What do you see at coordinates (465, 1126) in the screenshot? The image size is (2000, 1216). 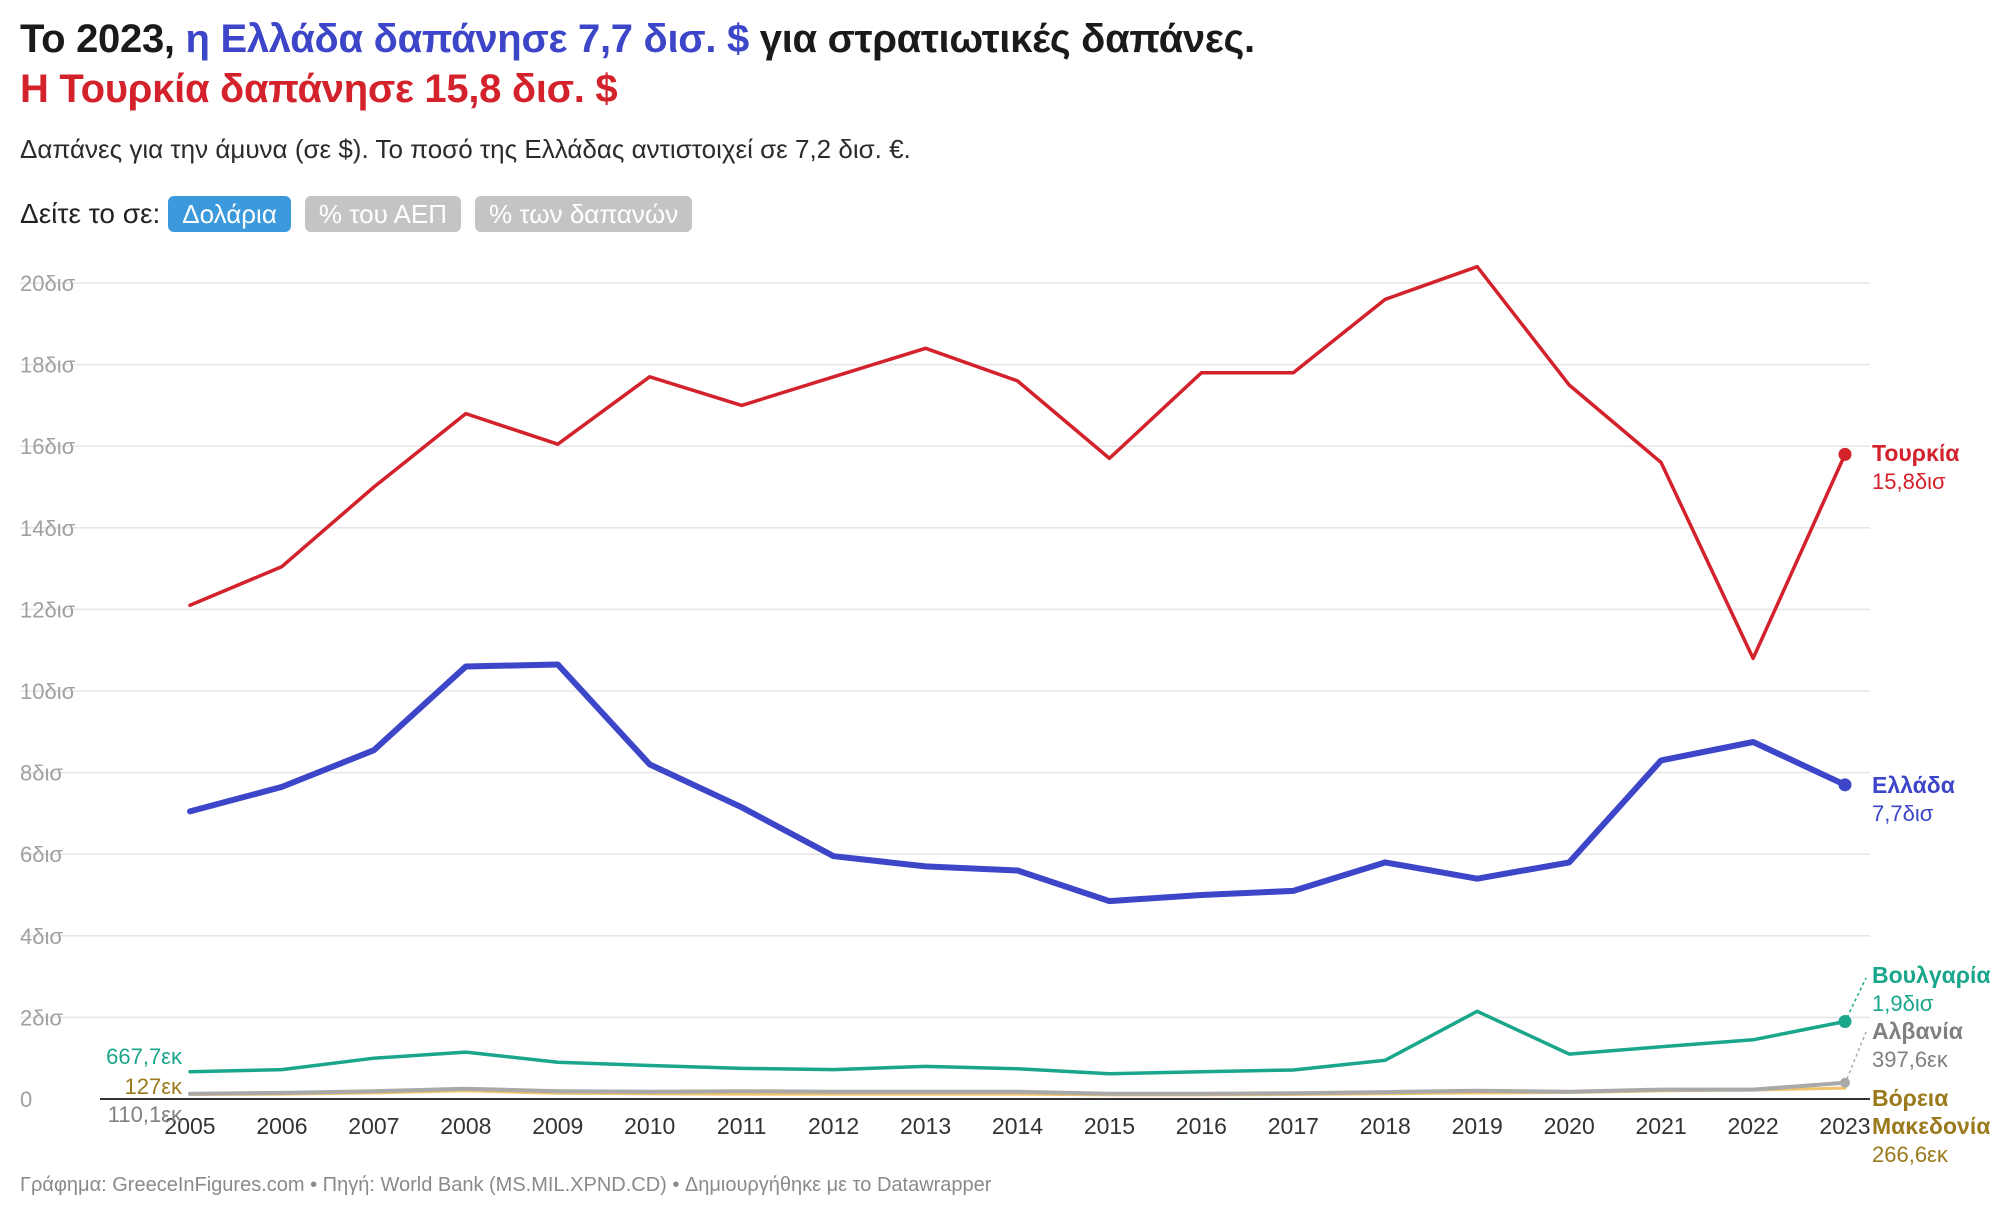 I see `x-tick-label: 2008` at bounding box center [465, 1126].